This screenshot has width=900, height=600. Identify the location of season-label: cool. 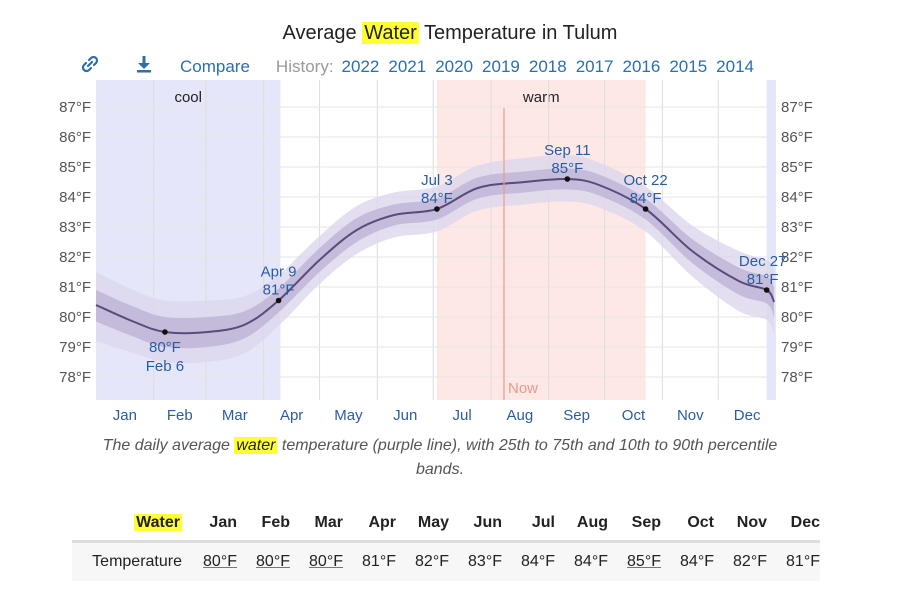
(188, 97).